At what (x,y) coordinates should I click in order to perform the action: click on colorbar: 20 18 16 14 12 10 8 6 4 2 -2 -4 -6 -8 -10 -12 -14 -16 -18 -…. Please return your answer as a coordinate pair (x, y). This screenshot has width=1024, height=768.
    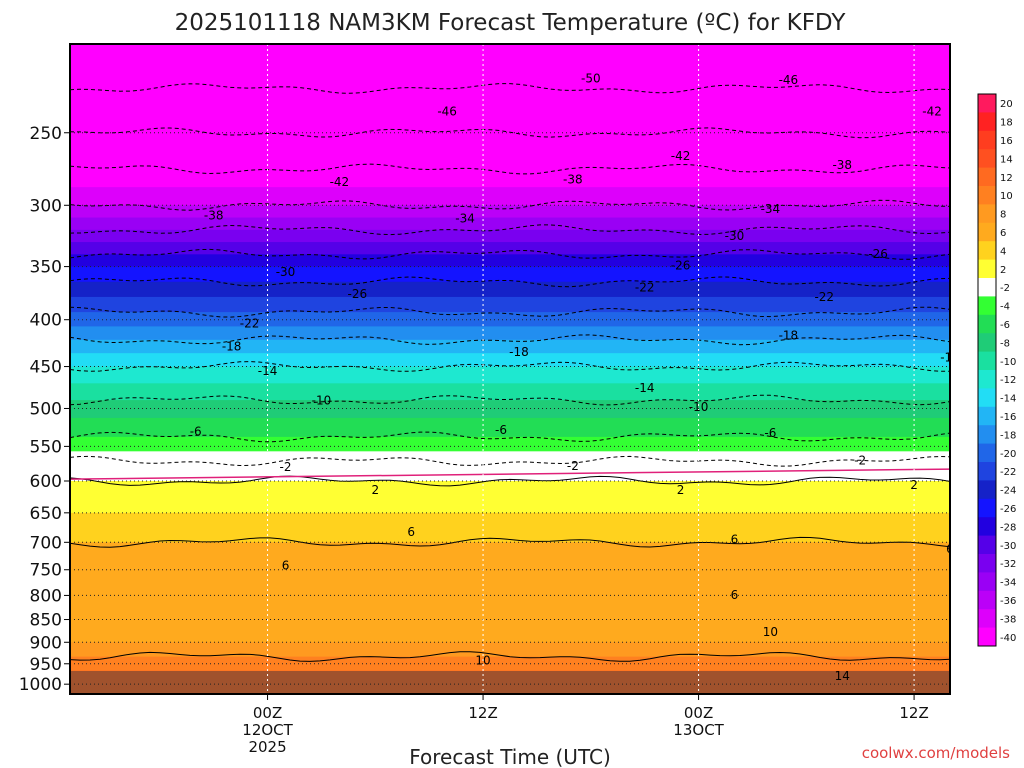
    Looking at the image, I should click on (996, 370).